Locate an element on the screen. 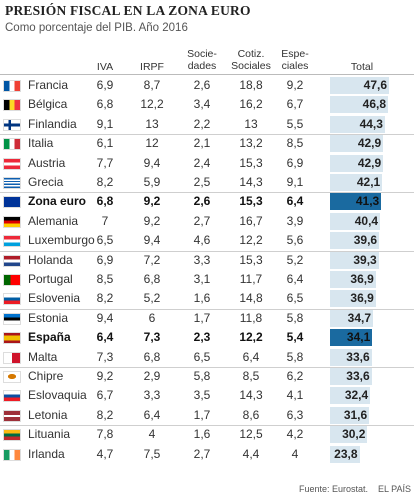 The image size is (414, 499). irpf-value: 9,2 is located at coordinates (152, 220).